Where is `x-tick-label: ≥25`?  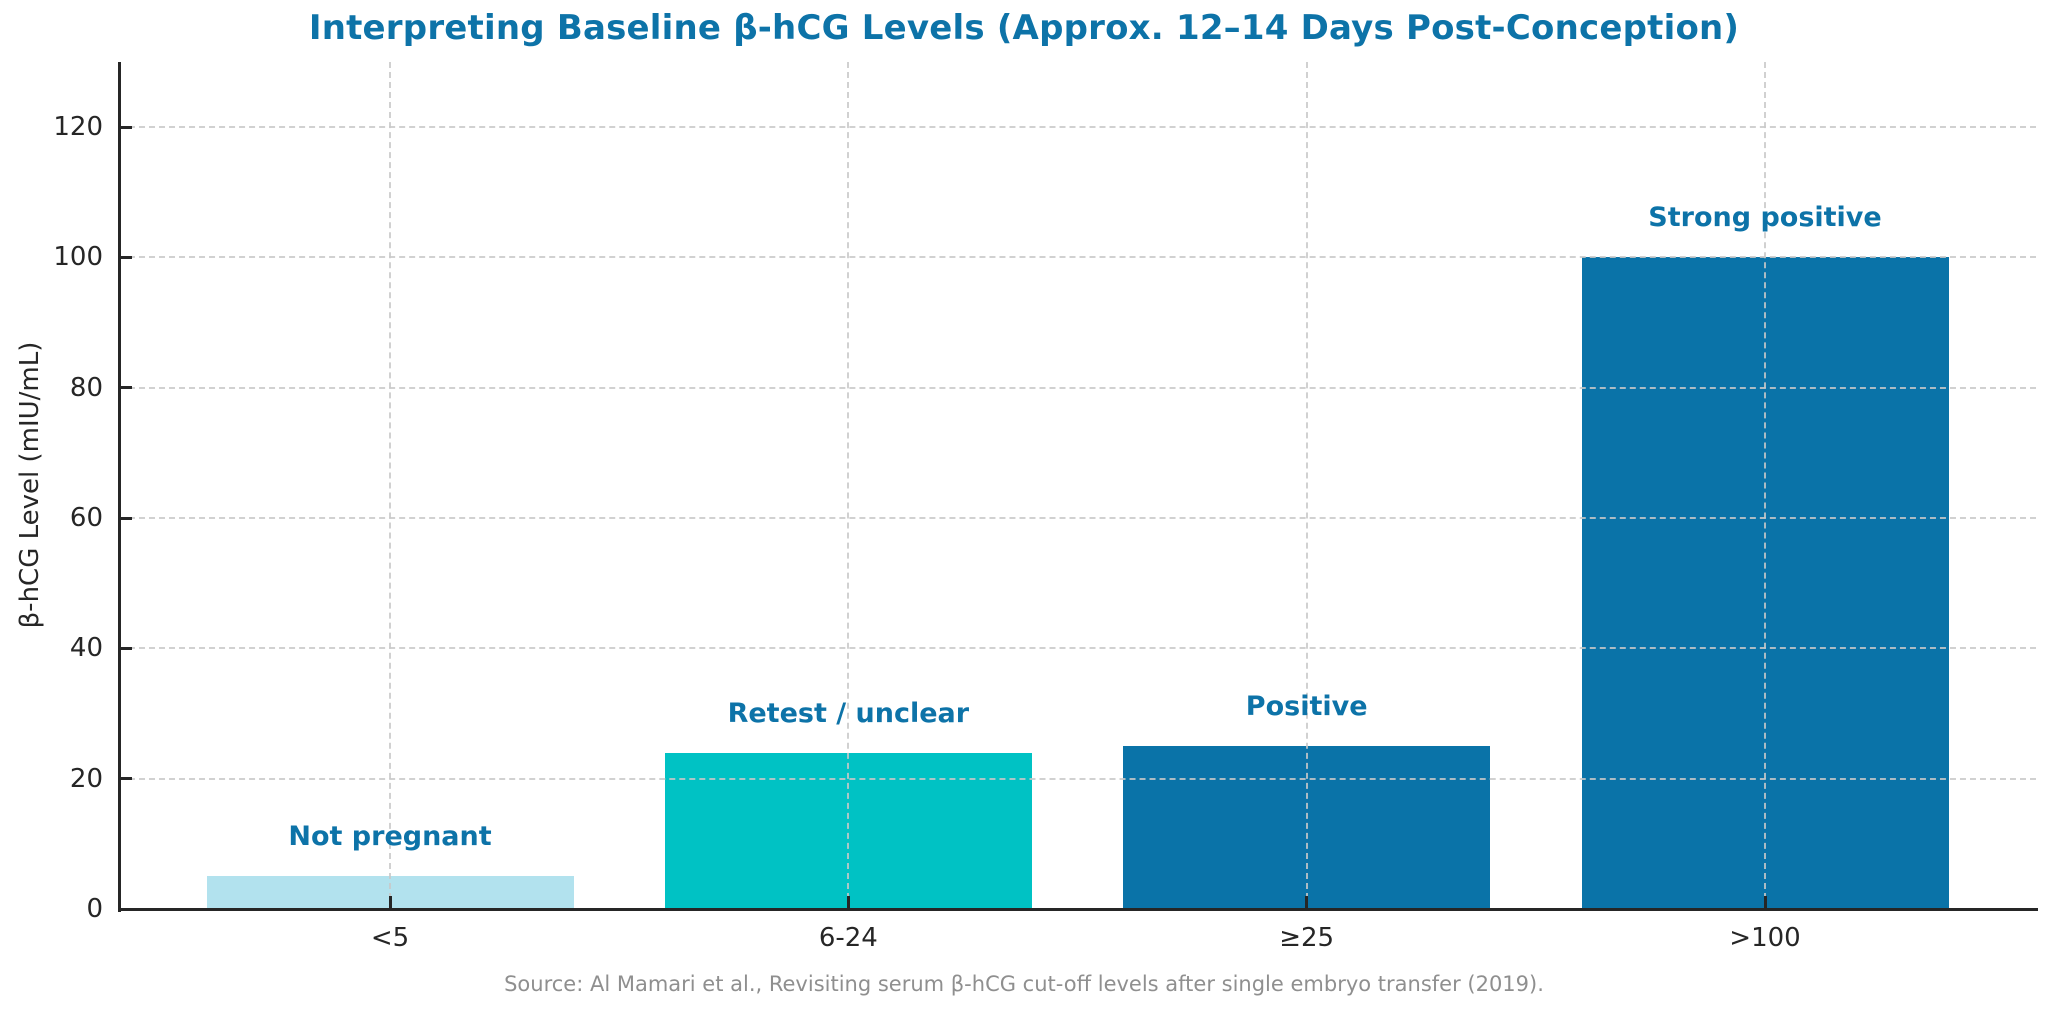 x-tick-label: ≥25 is located at coordinates (1307, 938).